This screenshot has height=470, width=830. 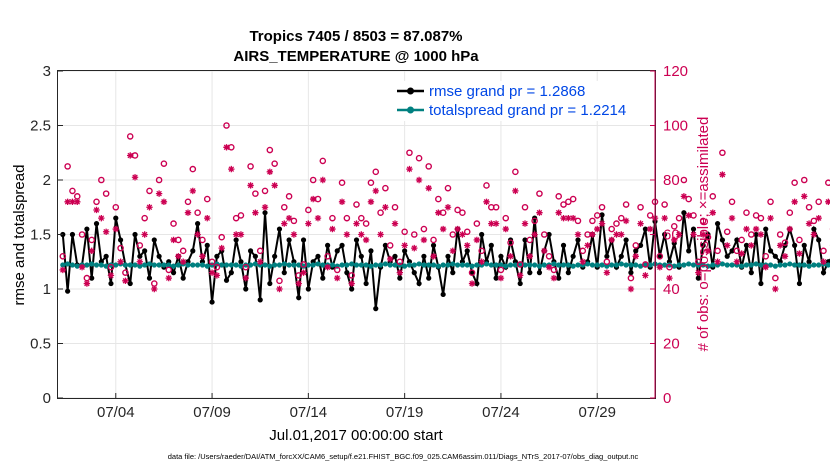 What do you see at coordinates (309, 412) in the screenshot?
I see `tick-label-x: 07/14` at bounding box center [309, 412].